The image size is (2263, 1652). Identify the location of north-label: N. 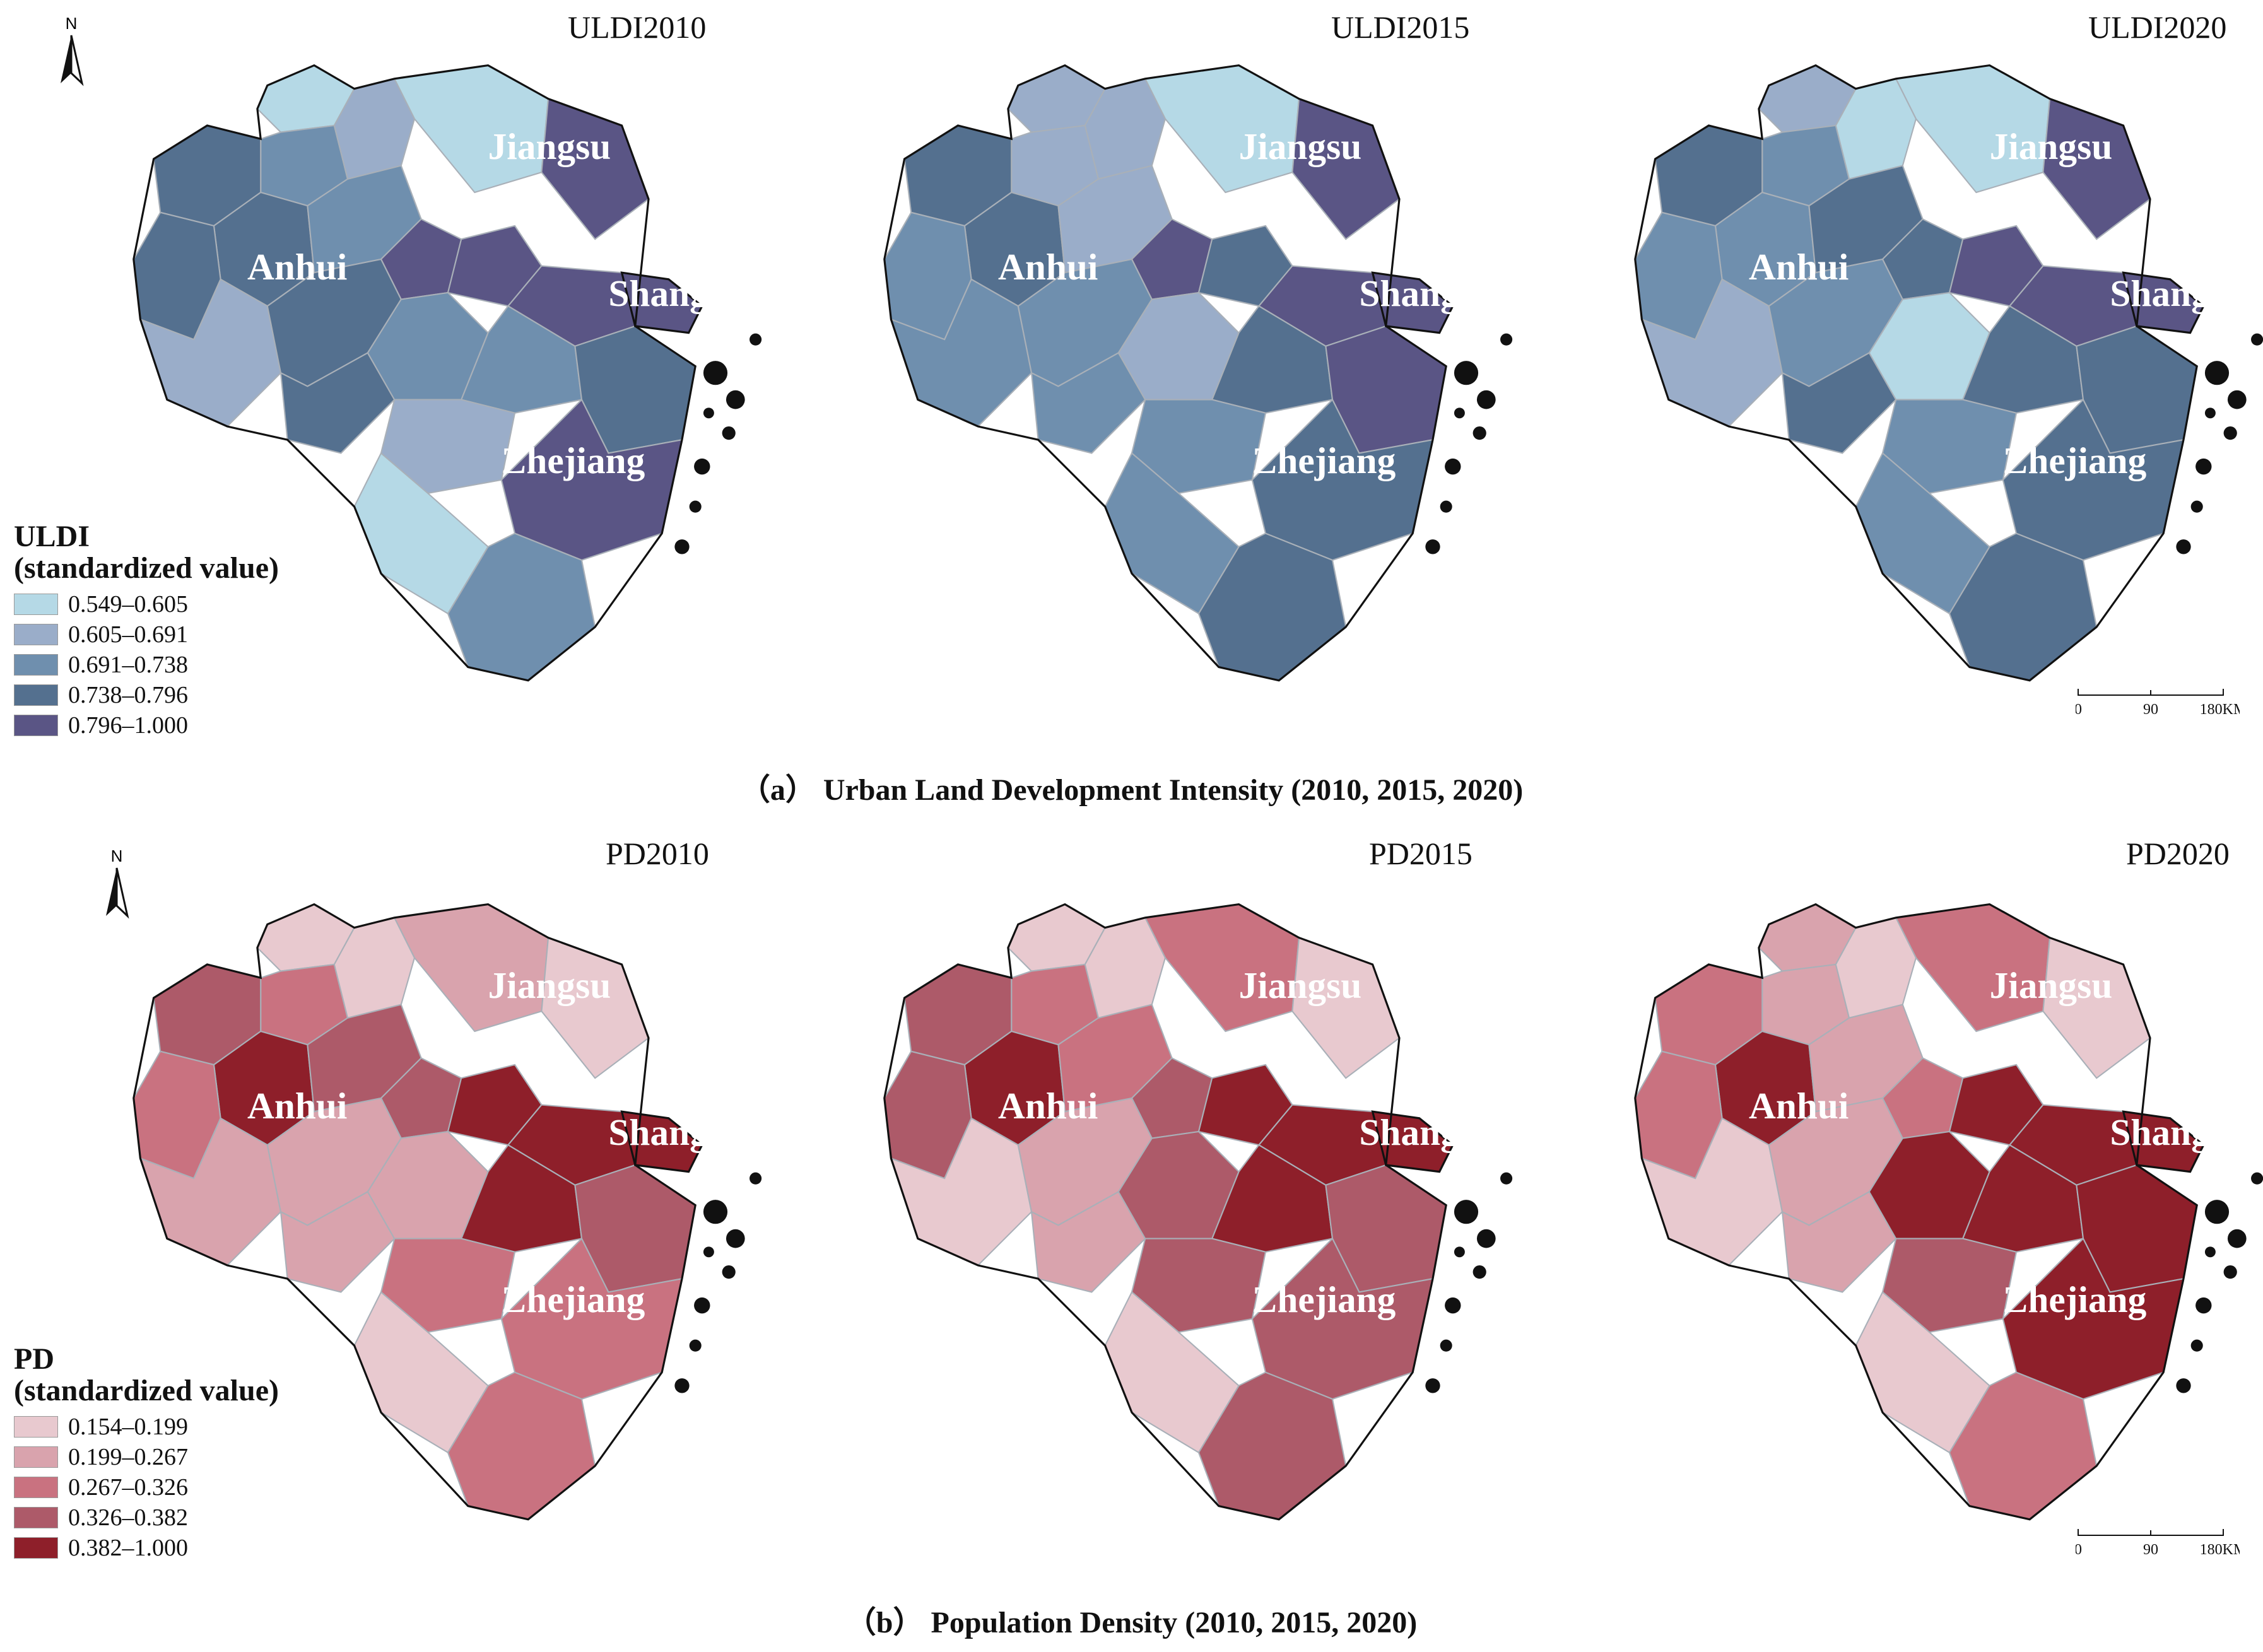
(117, 856).